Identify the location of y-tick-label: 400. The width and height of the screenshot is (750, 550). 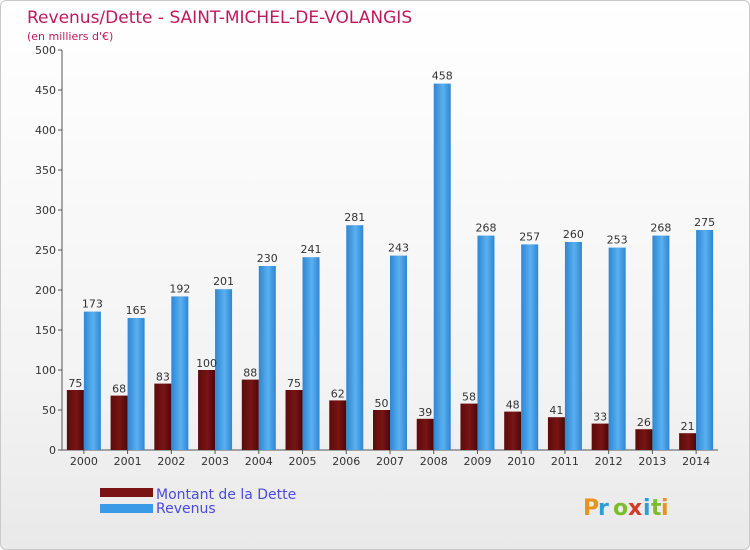
(45, 130).